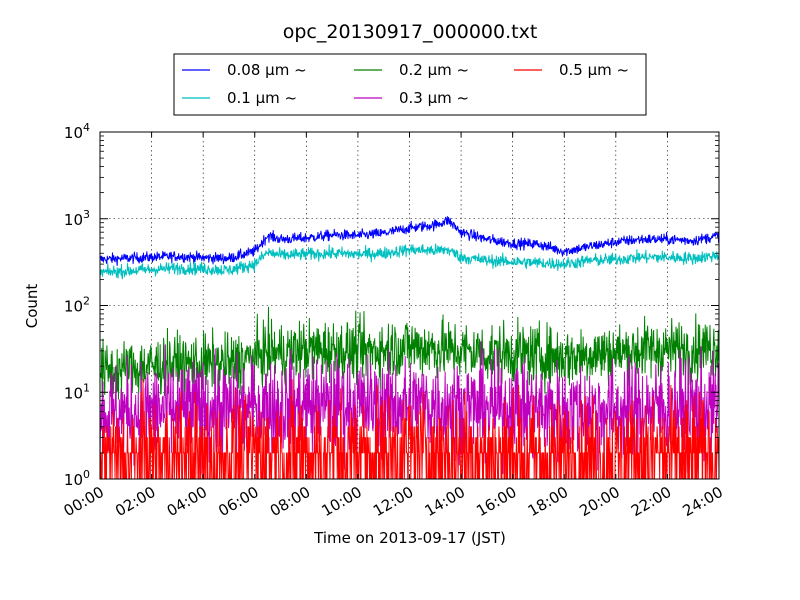  I want to click on y-tick-label: 10², so click(77, 305).